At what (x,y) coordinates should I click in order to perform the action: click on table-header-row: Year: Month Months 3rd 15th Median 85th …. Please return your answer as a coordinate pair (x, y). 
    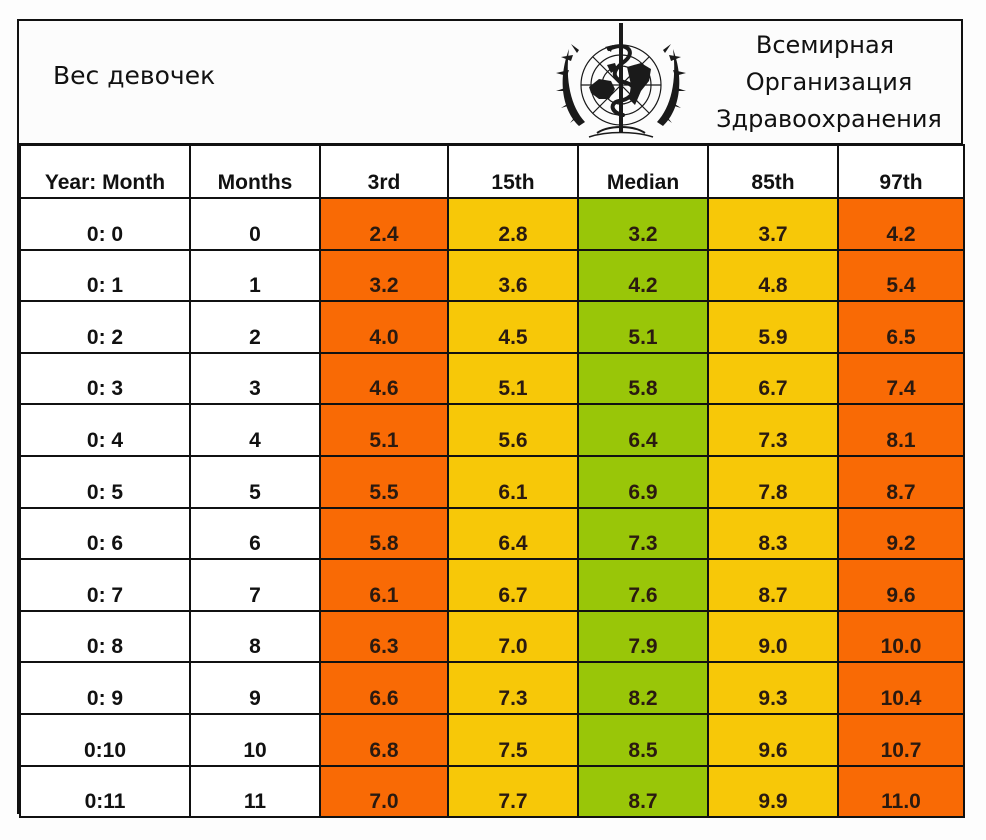
    Looking at the image, I should click on (492, 171).